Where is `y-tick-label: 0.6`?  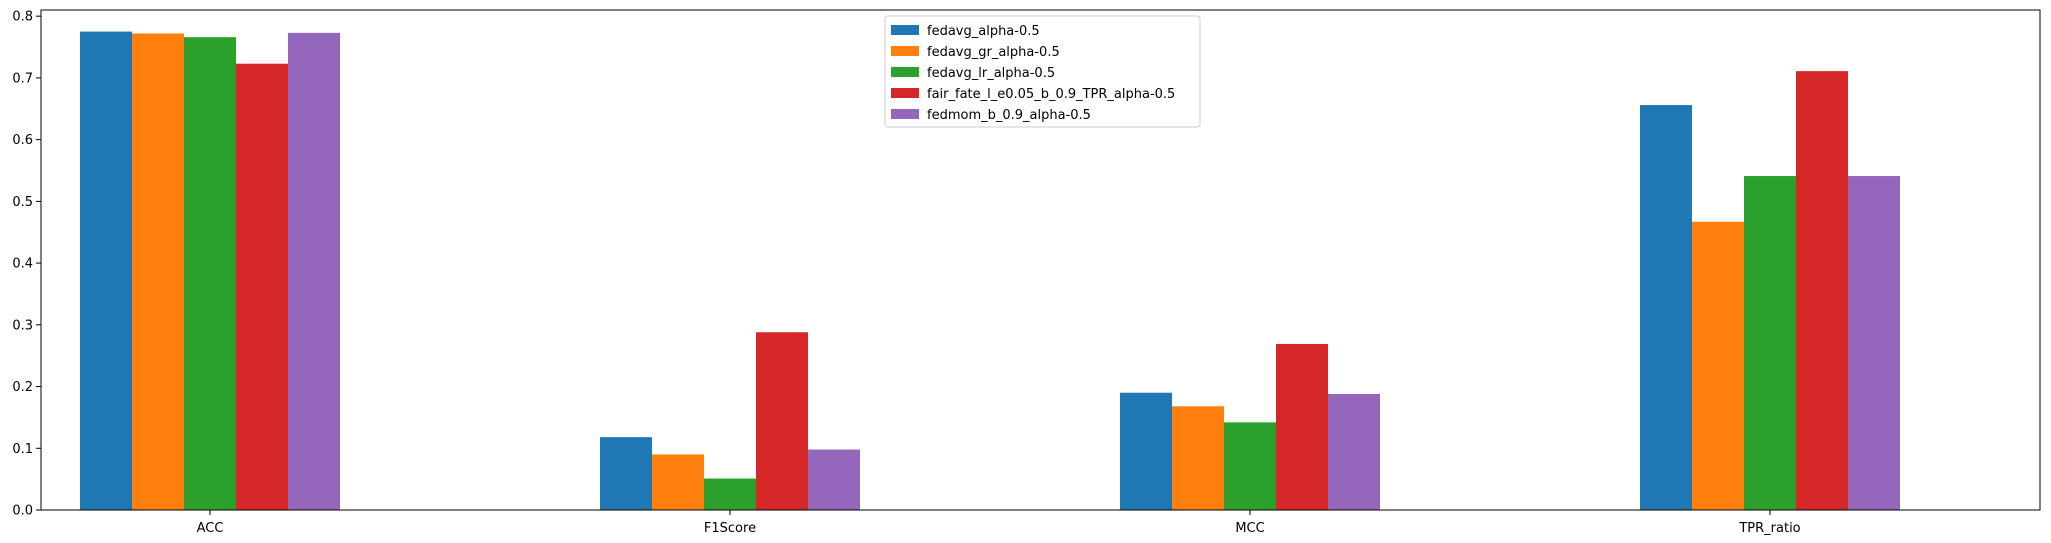
y-tick-label: 0.6 is located at coordinates (22, 140).